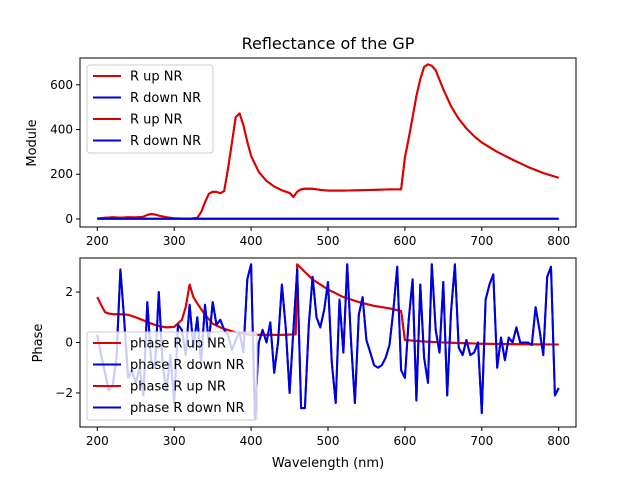 This screenshot has height=484, width=640. What do you see at coordinates (328, 463) in the screenshot?
I see `x-axis-label-wavelength: Wavelength (nm)` at bounding box center [328, 463].